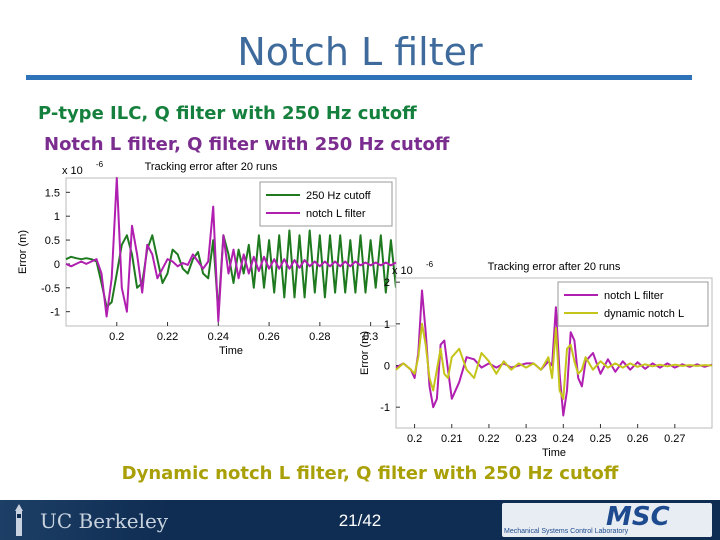  Describe the element at coordinates (104, 521) in the screenshot. I see `uc-berkeley-logo: UC Berkeley` at that location.